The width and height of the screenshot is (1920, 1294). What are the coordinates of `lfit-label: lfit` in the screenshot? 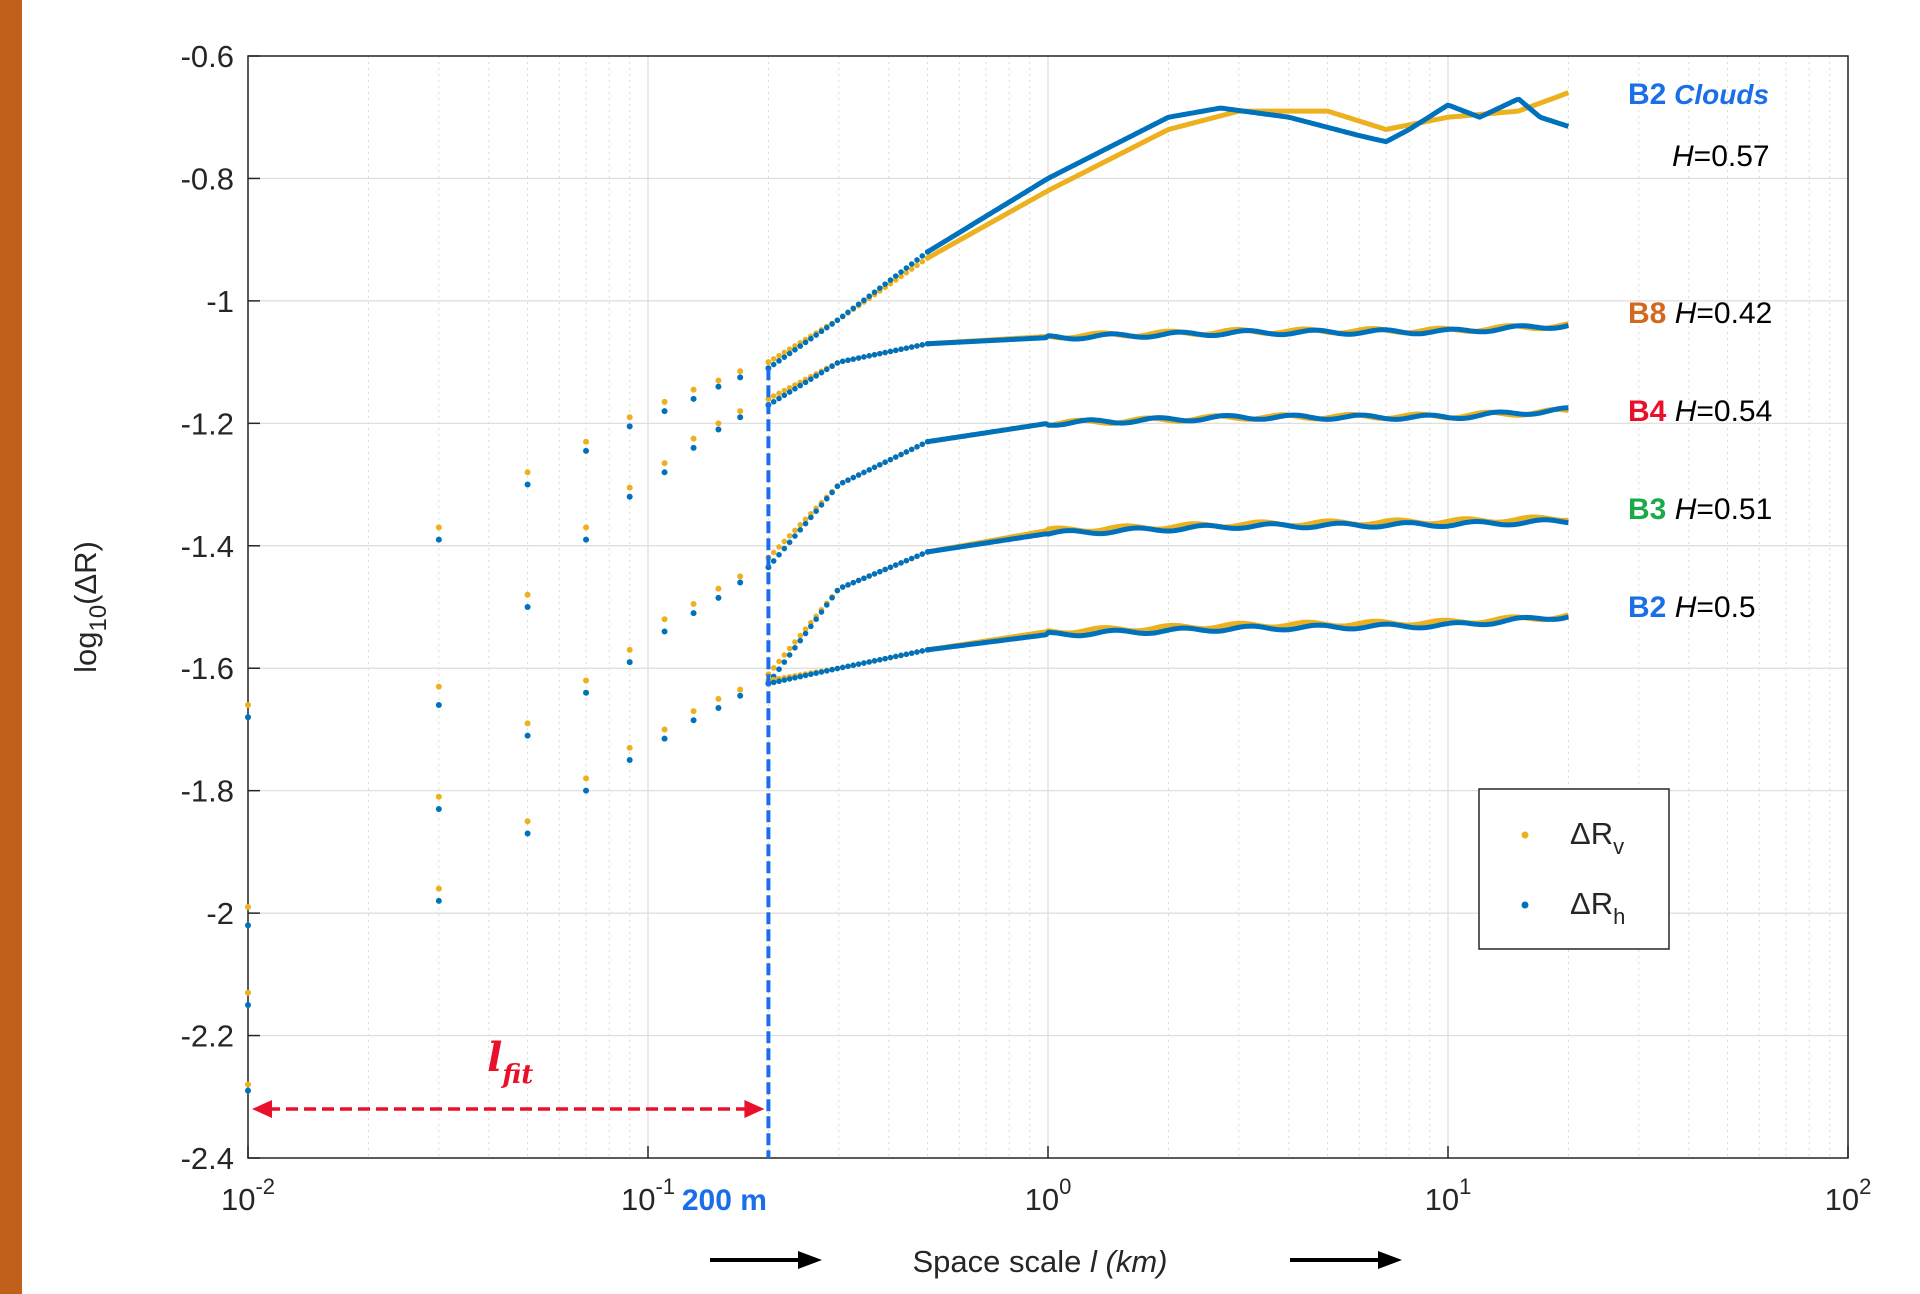 It's located at (510, 1062).